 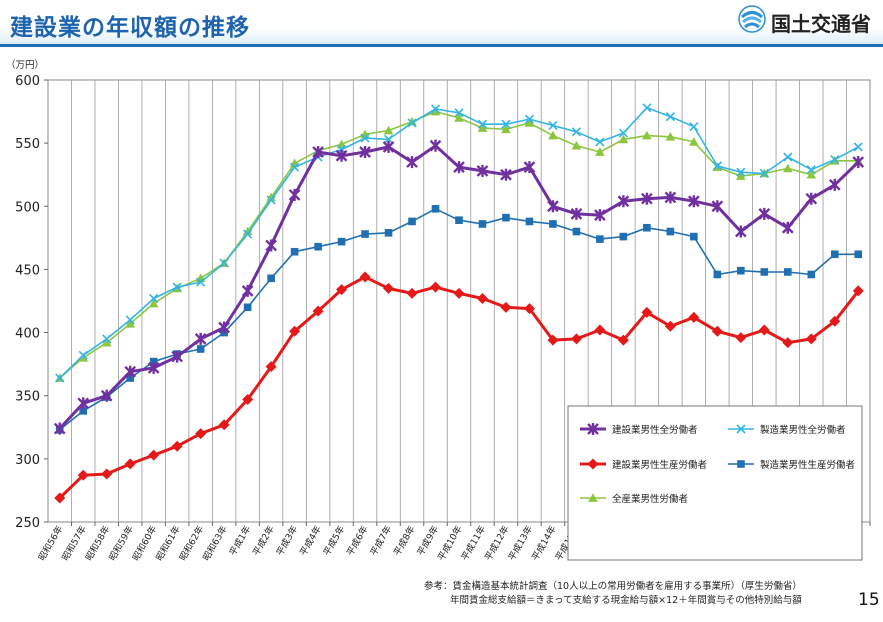 I want to click on y-tick-label: 350, so click(x=27, y=397).